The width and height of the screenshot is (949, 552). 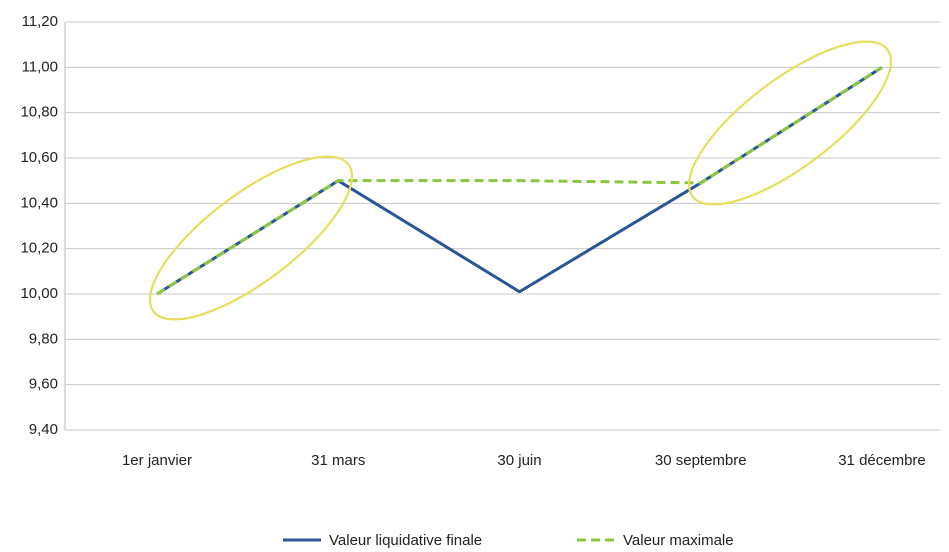 I want to click on y-tick-label: 9,80, so click(x=43, y=338).